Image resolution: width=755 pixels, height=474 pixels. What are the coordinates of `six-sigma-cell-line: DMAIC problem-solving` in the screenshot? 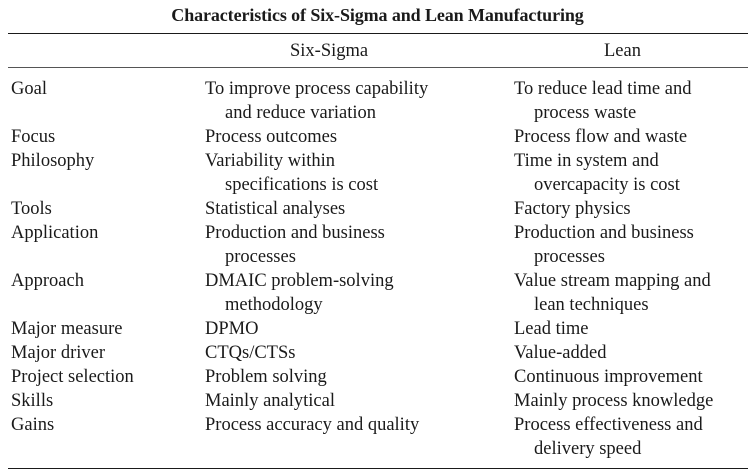 It's located at (299, 281).